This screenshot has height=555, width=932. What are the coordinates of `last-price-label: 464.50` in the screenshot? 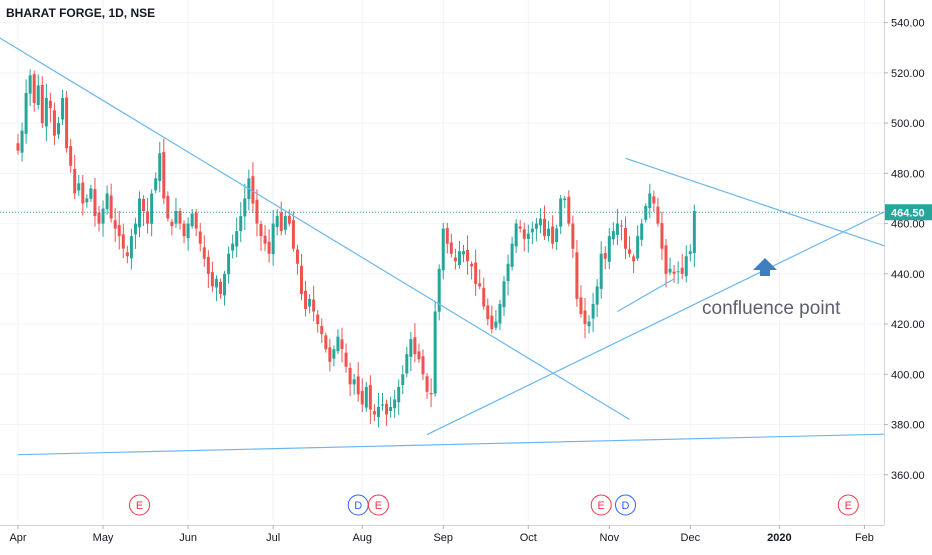 It's located at (908, 213).